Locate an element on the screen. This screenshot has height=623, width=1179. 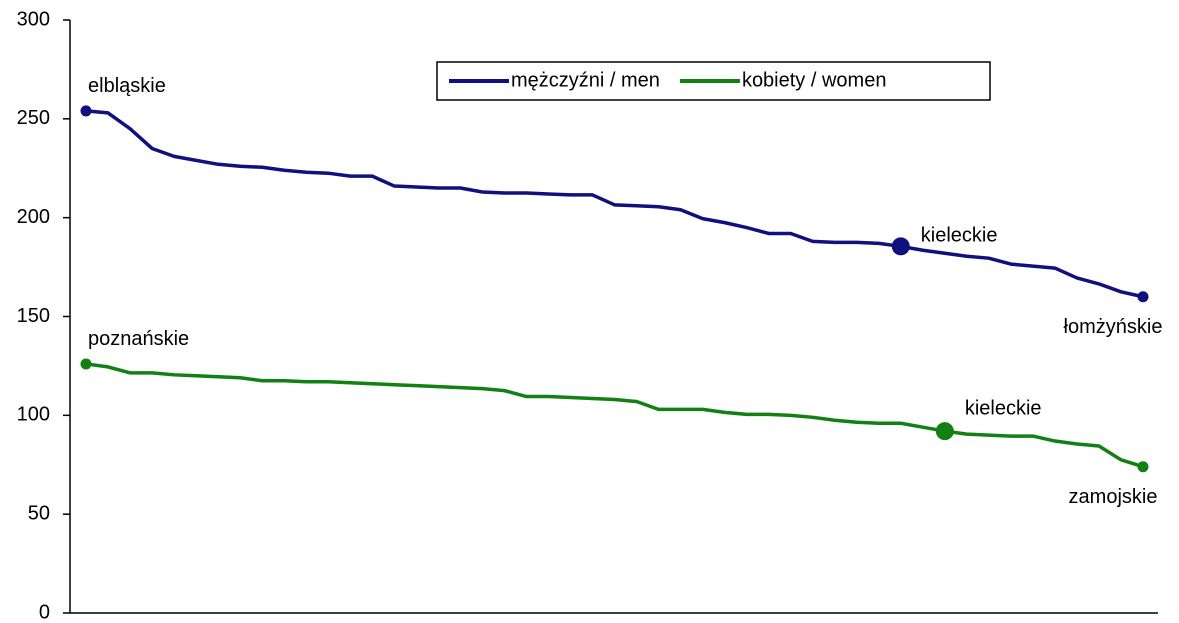
legend: mężczyźni / men kobiety / women is located at coordinates (713, 81).